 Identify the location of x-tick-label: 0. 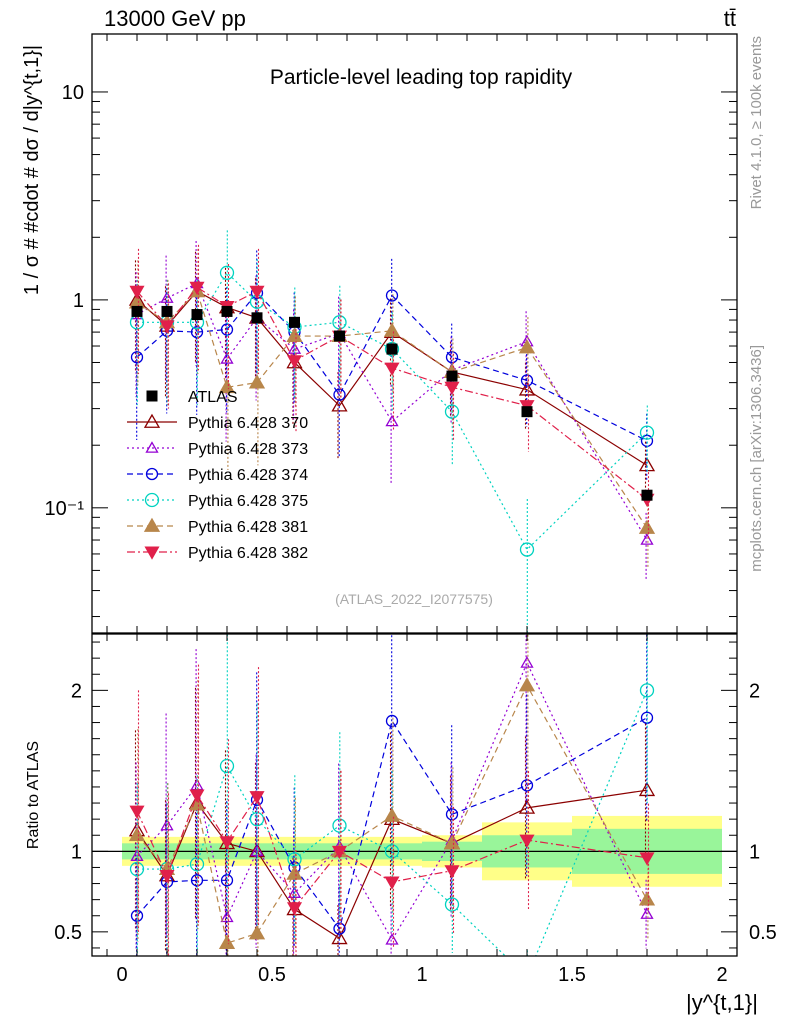
(121, 975).